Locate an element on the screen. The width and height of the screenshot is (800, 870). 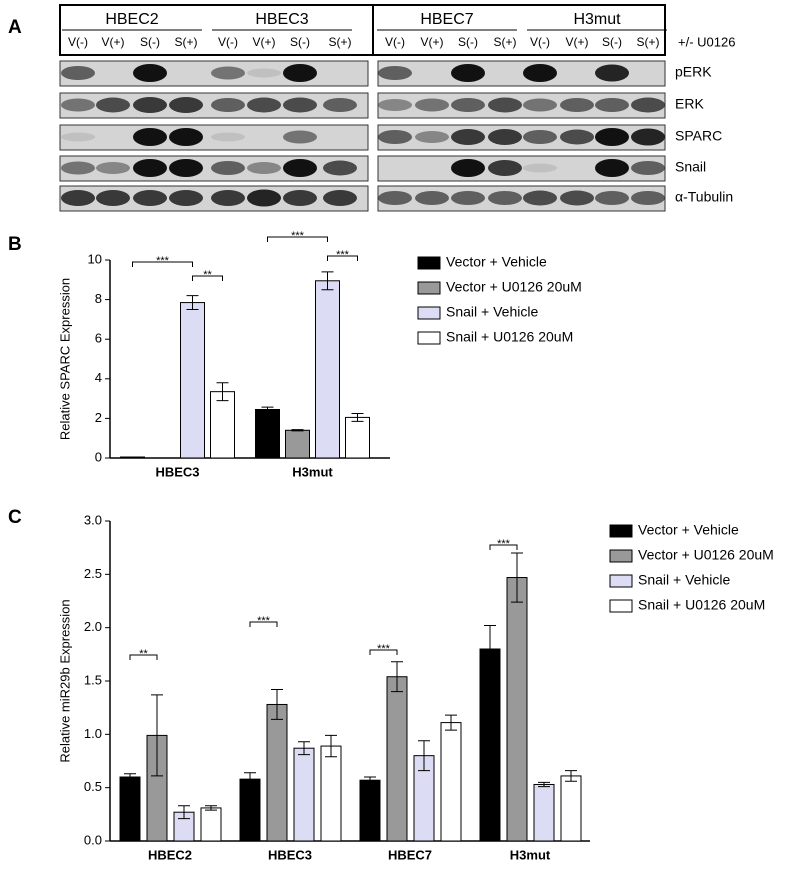
y-tick-label: 2.0 is located at coordinates (93, 626).